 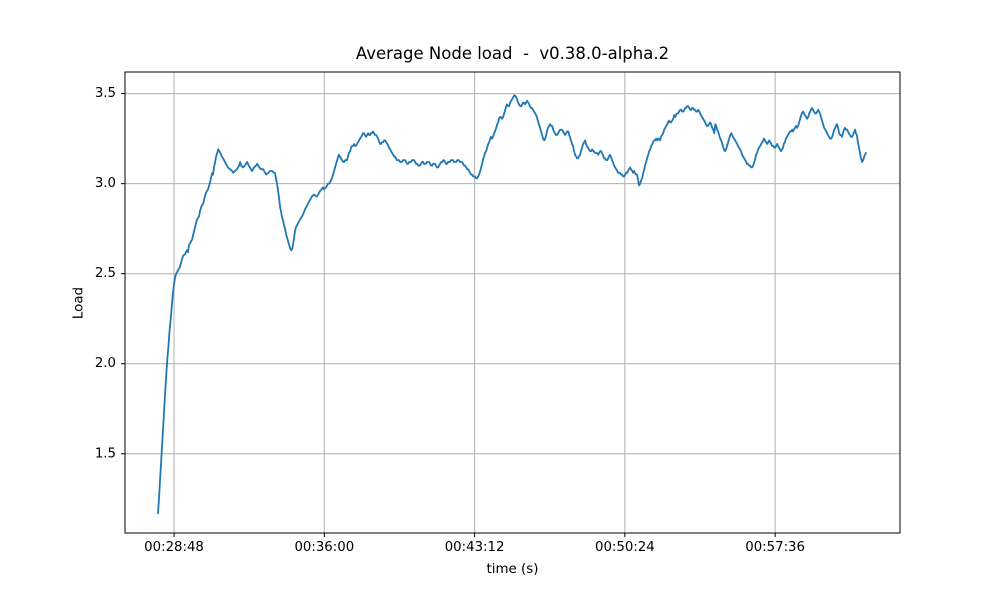 What do you see at coordinates (475, 547) in the screenshot?
I see `x-tick-label: 00:43:12` at bounding box center [475, 547].